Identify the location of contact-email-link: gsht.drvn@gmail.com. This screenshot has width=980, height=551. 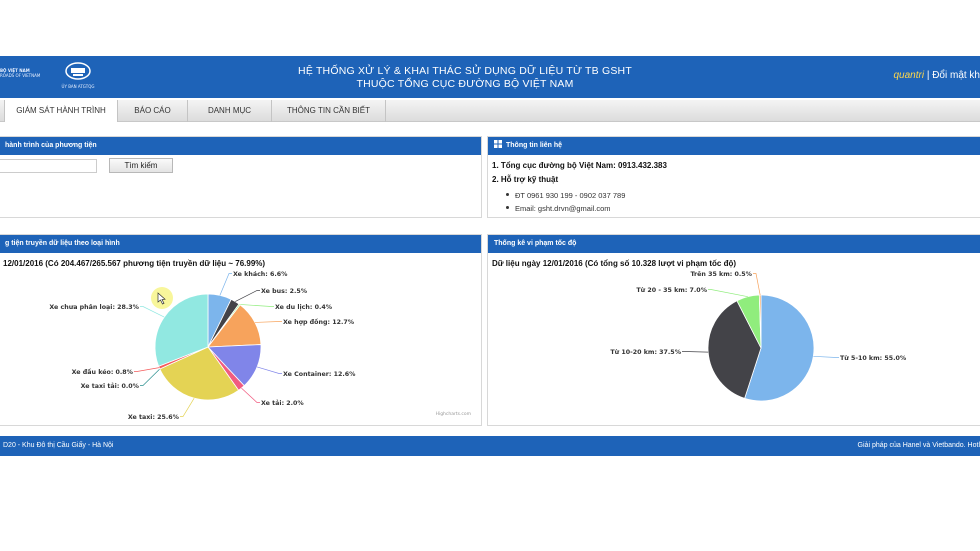
(574, 208).